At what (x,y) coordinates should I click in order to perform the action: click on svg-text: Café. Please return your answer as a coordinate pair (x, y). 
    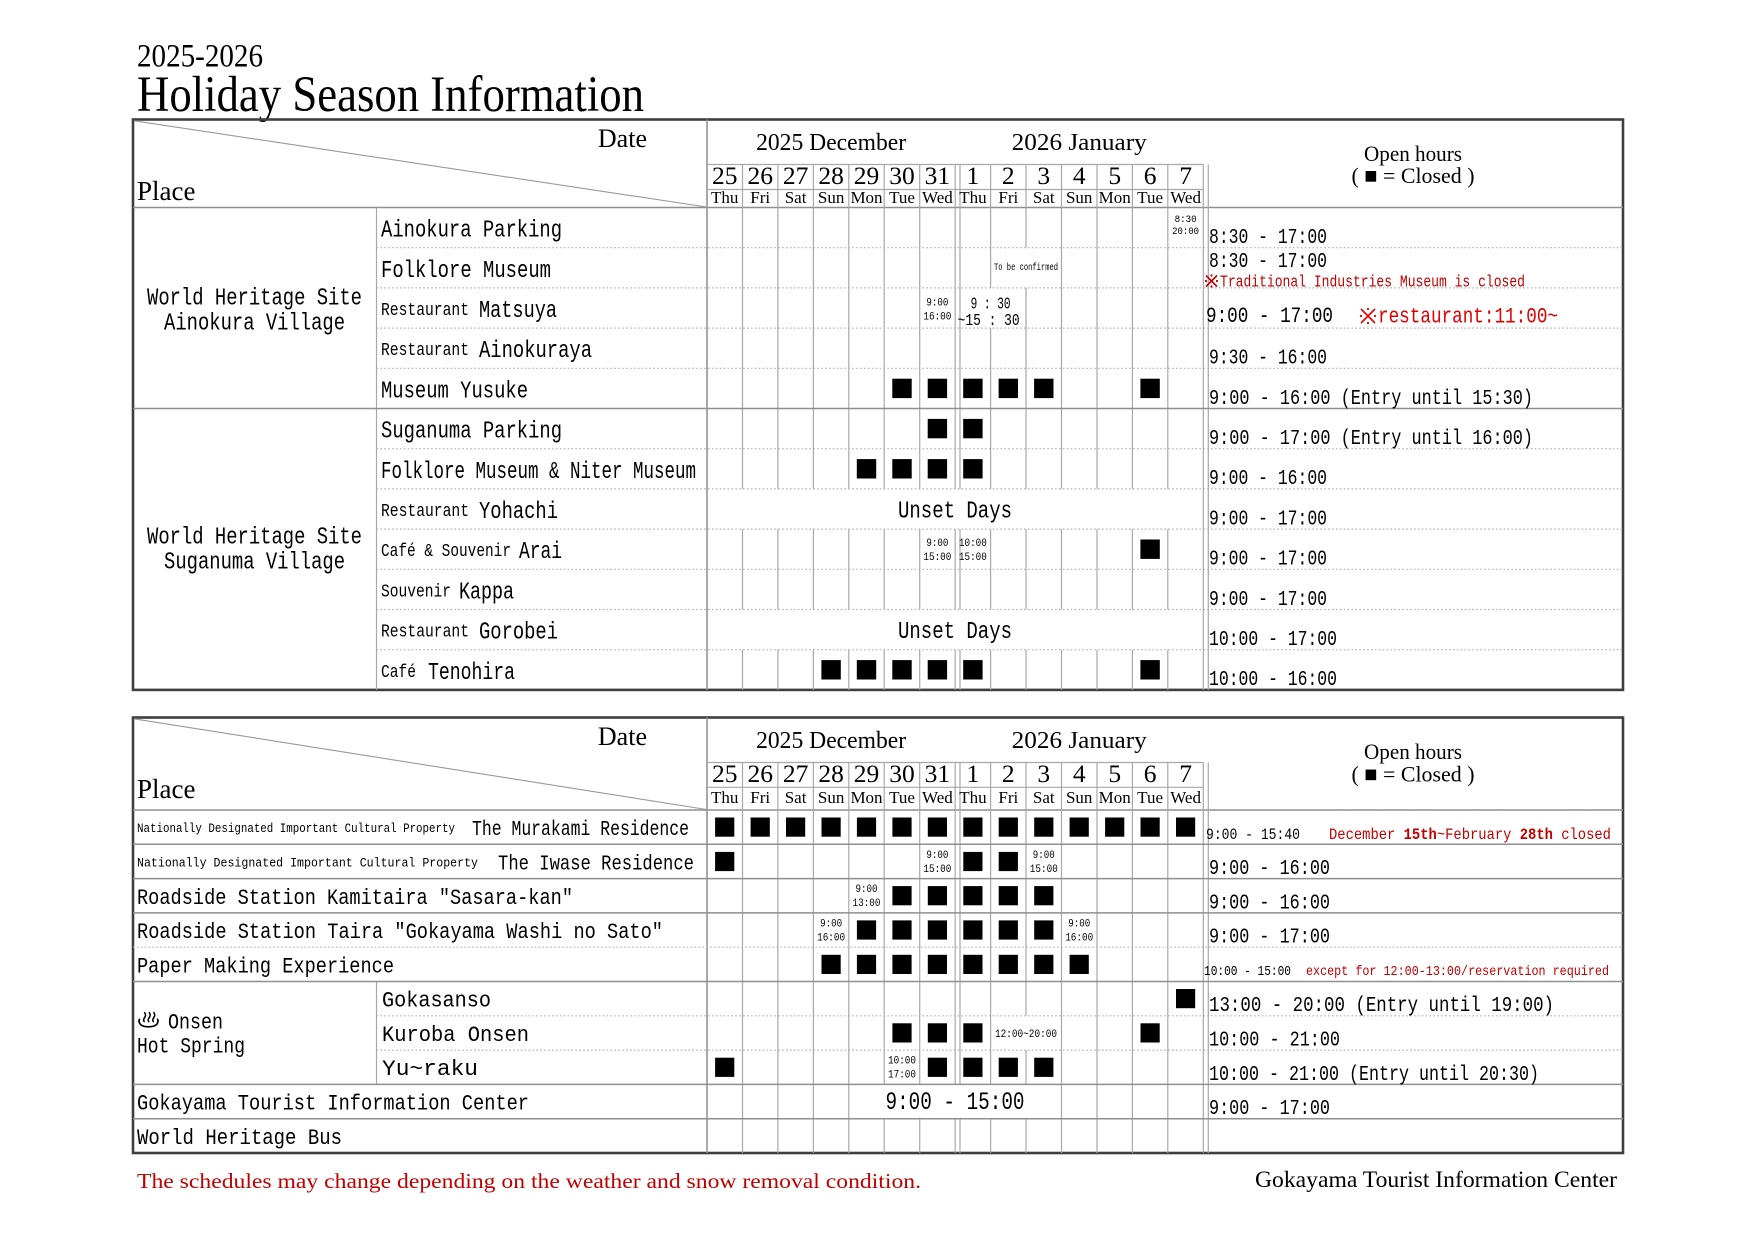
    Looking at the image, I should click on (398, 673).